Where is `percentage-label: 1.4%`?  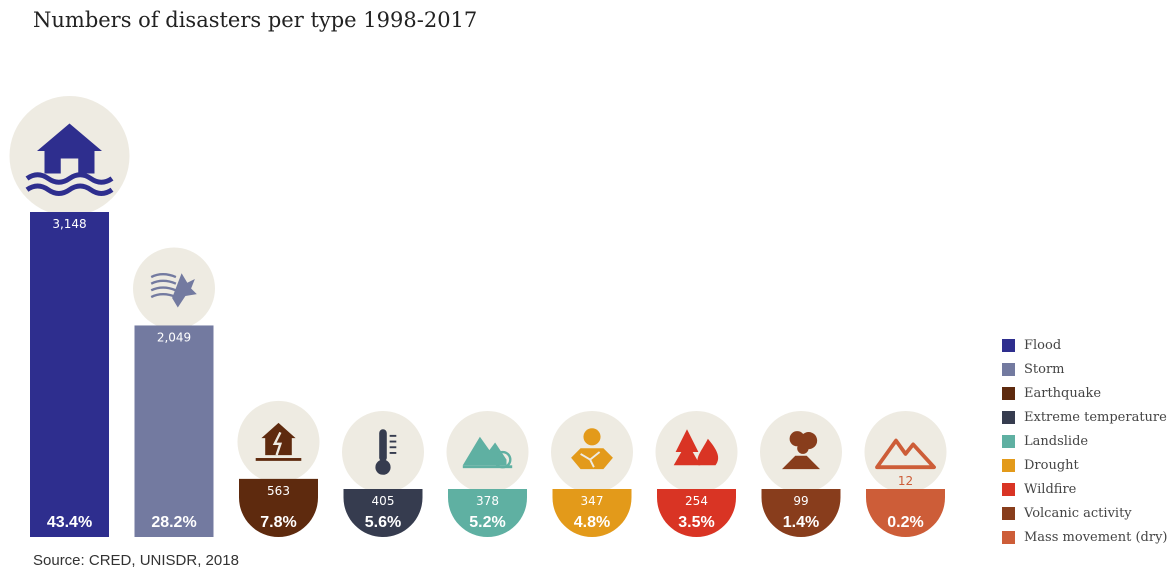 percentage-label: 1.4% is located at coordinates (801, 522).